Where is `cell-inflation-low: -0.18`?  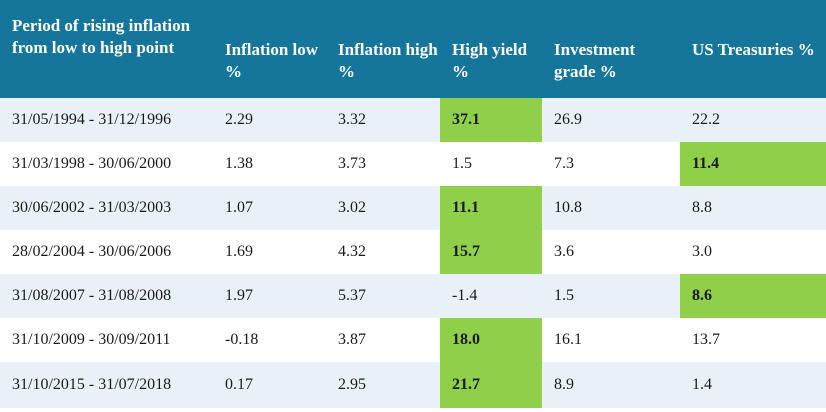 cell-inflation-low: -0.18 is located at coordinates (269, 340).